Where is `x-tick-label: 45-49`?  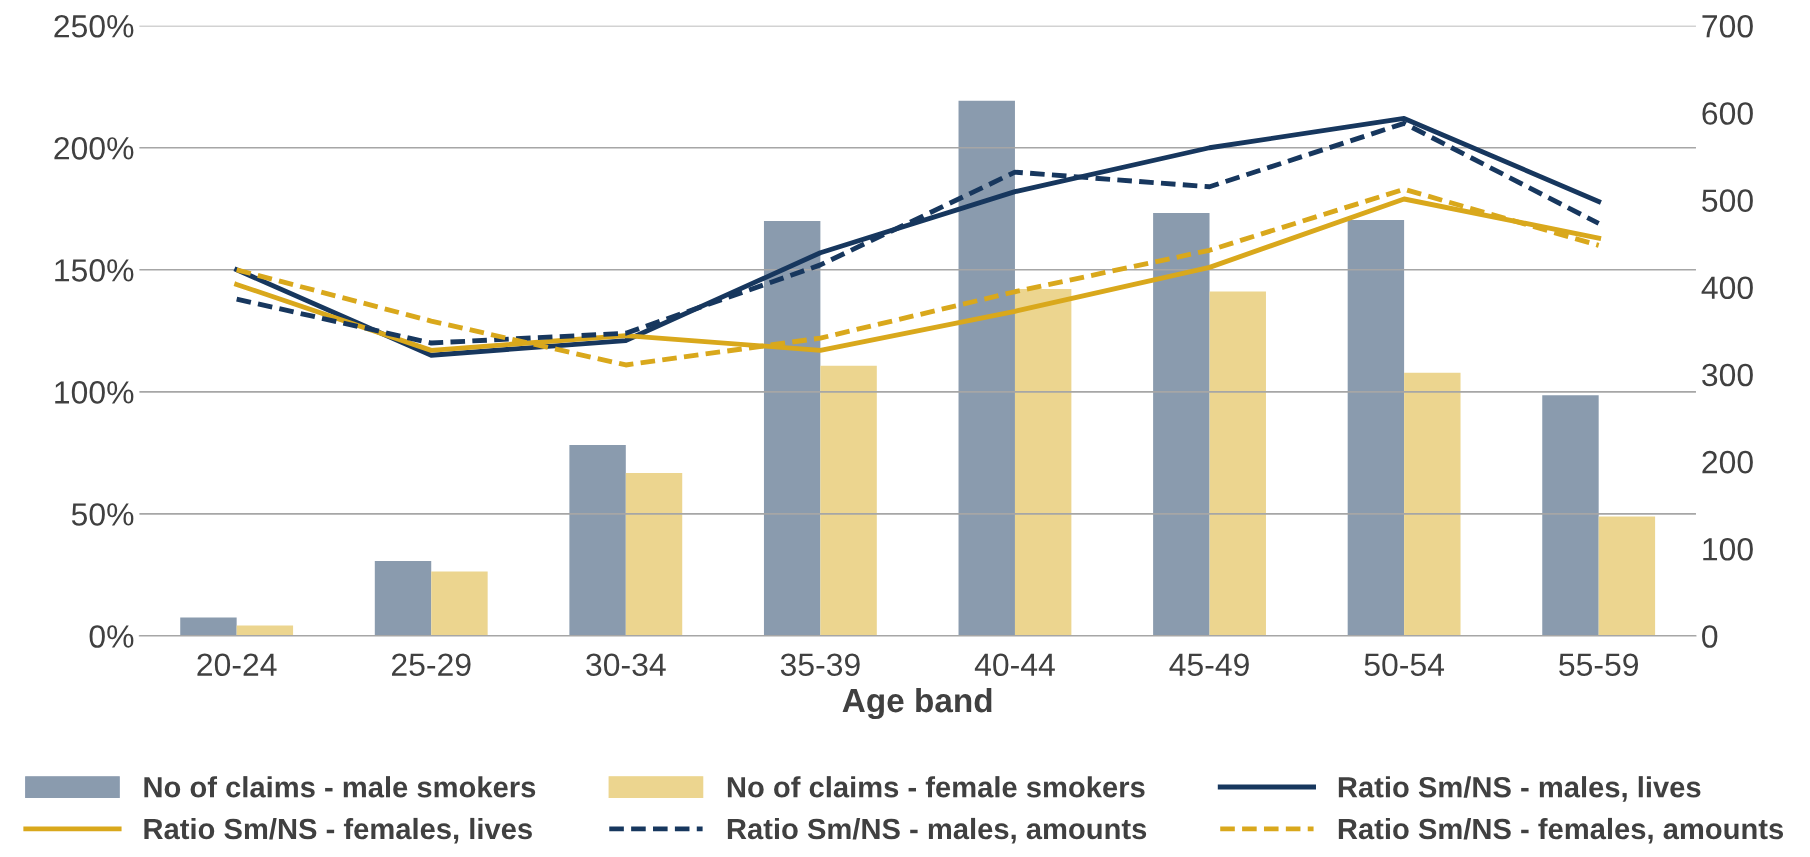 x-tick-label: 45-49 is located at coordinates (1209, 665).